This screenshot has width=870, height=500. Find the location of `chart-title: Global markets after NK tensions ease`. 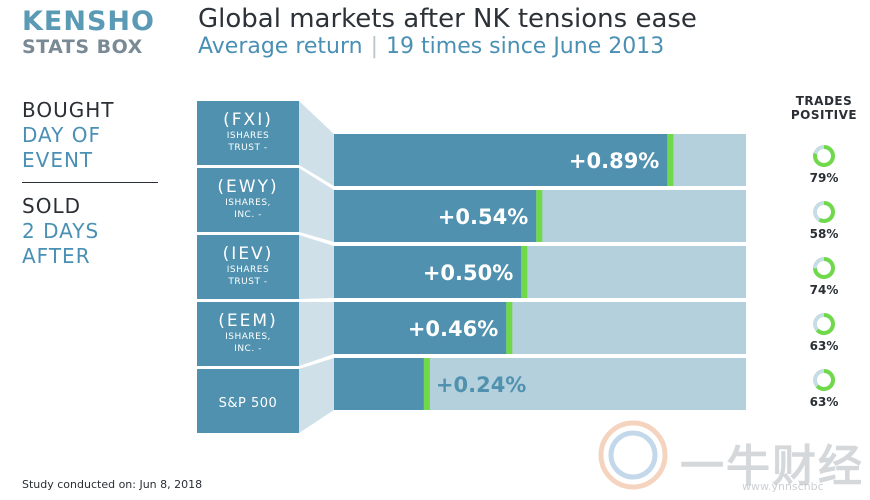

chart-title: Global markets after NK tensions ease is located at coordinates (447, 19).